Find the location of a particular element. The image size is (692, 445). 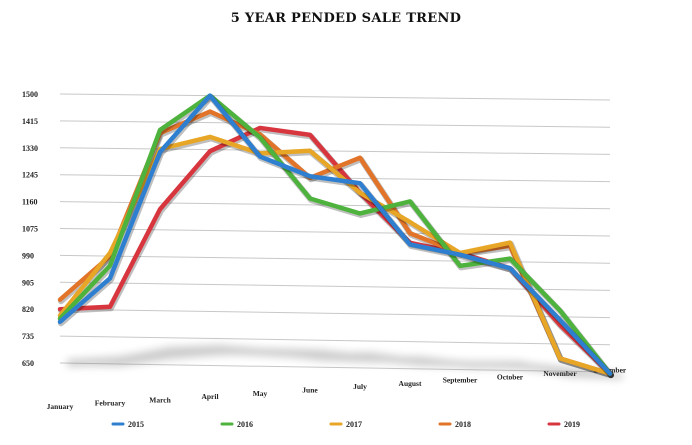

x-tick-label: May is located at coordinates (260, 393).